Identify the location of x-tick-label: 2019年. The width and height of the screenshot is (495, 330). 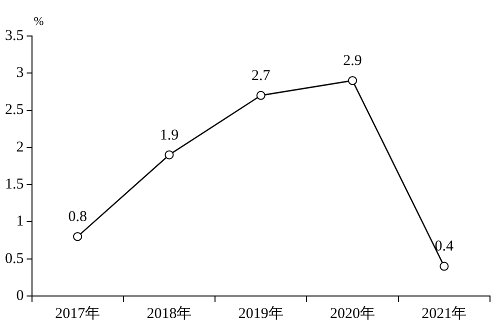
(261, 313).